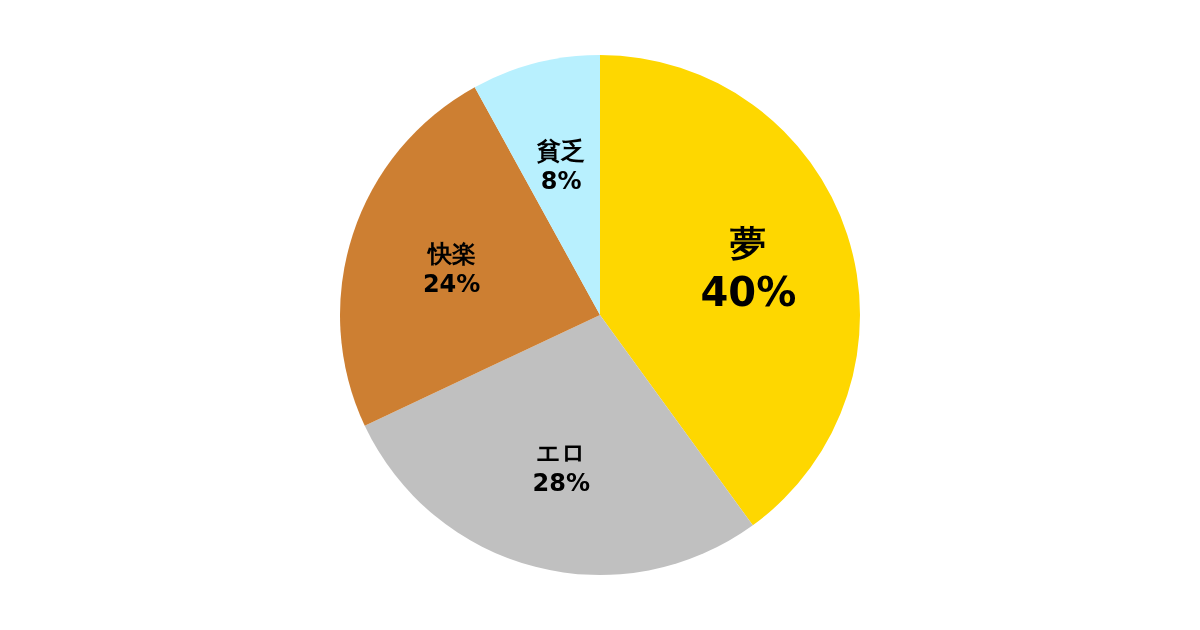  Describe the element at coordinates (451, 283) in the screenshot. I see `data-label: 24%` at that location.